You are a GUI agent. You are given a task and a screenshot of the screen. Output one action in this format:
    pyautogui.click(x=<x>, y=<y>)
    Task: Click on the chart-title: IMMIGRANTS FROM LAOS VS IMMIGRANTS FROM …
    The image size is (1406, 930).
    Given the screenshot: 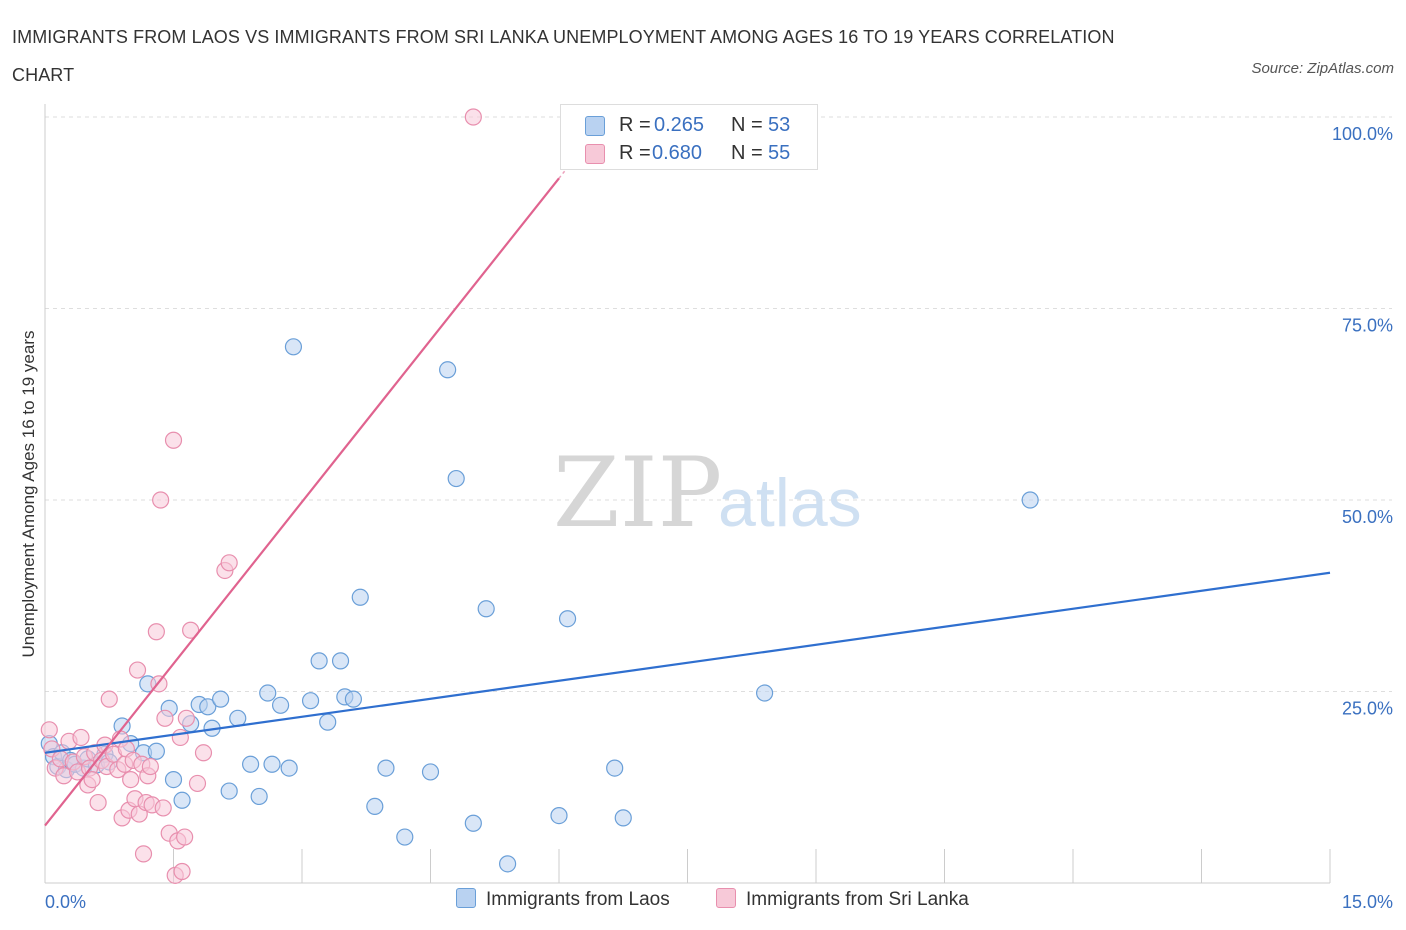 What is the action you would take?
    pyautogui.click(x=563, y=56)
    